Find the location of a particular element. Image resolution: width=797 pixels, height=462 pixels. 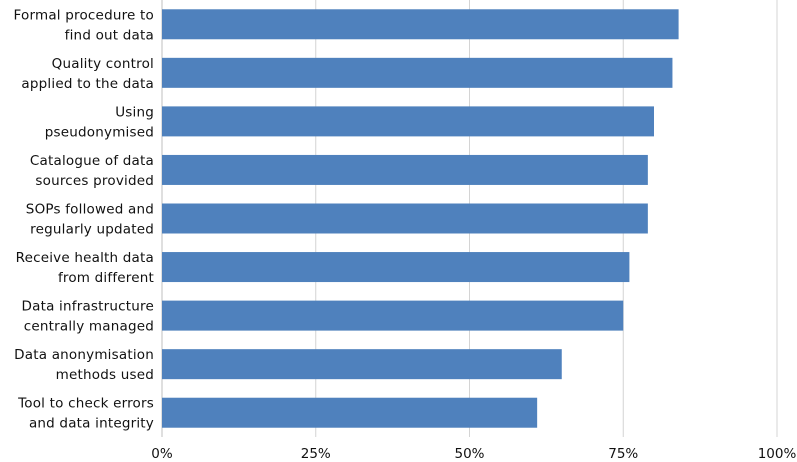

x-tick-label-25: 25% is located at coordinates (316, 454).